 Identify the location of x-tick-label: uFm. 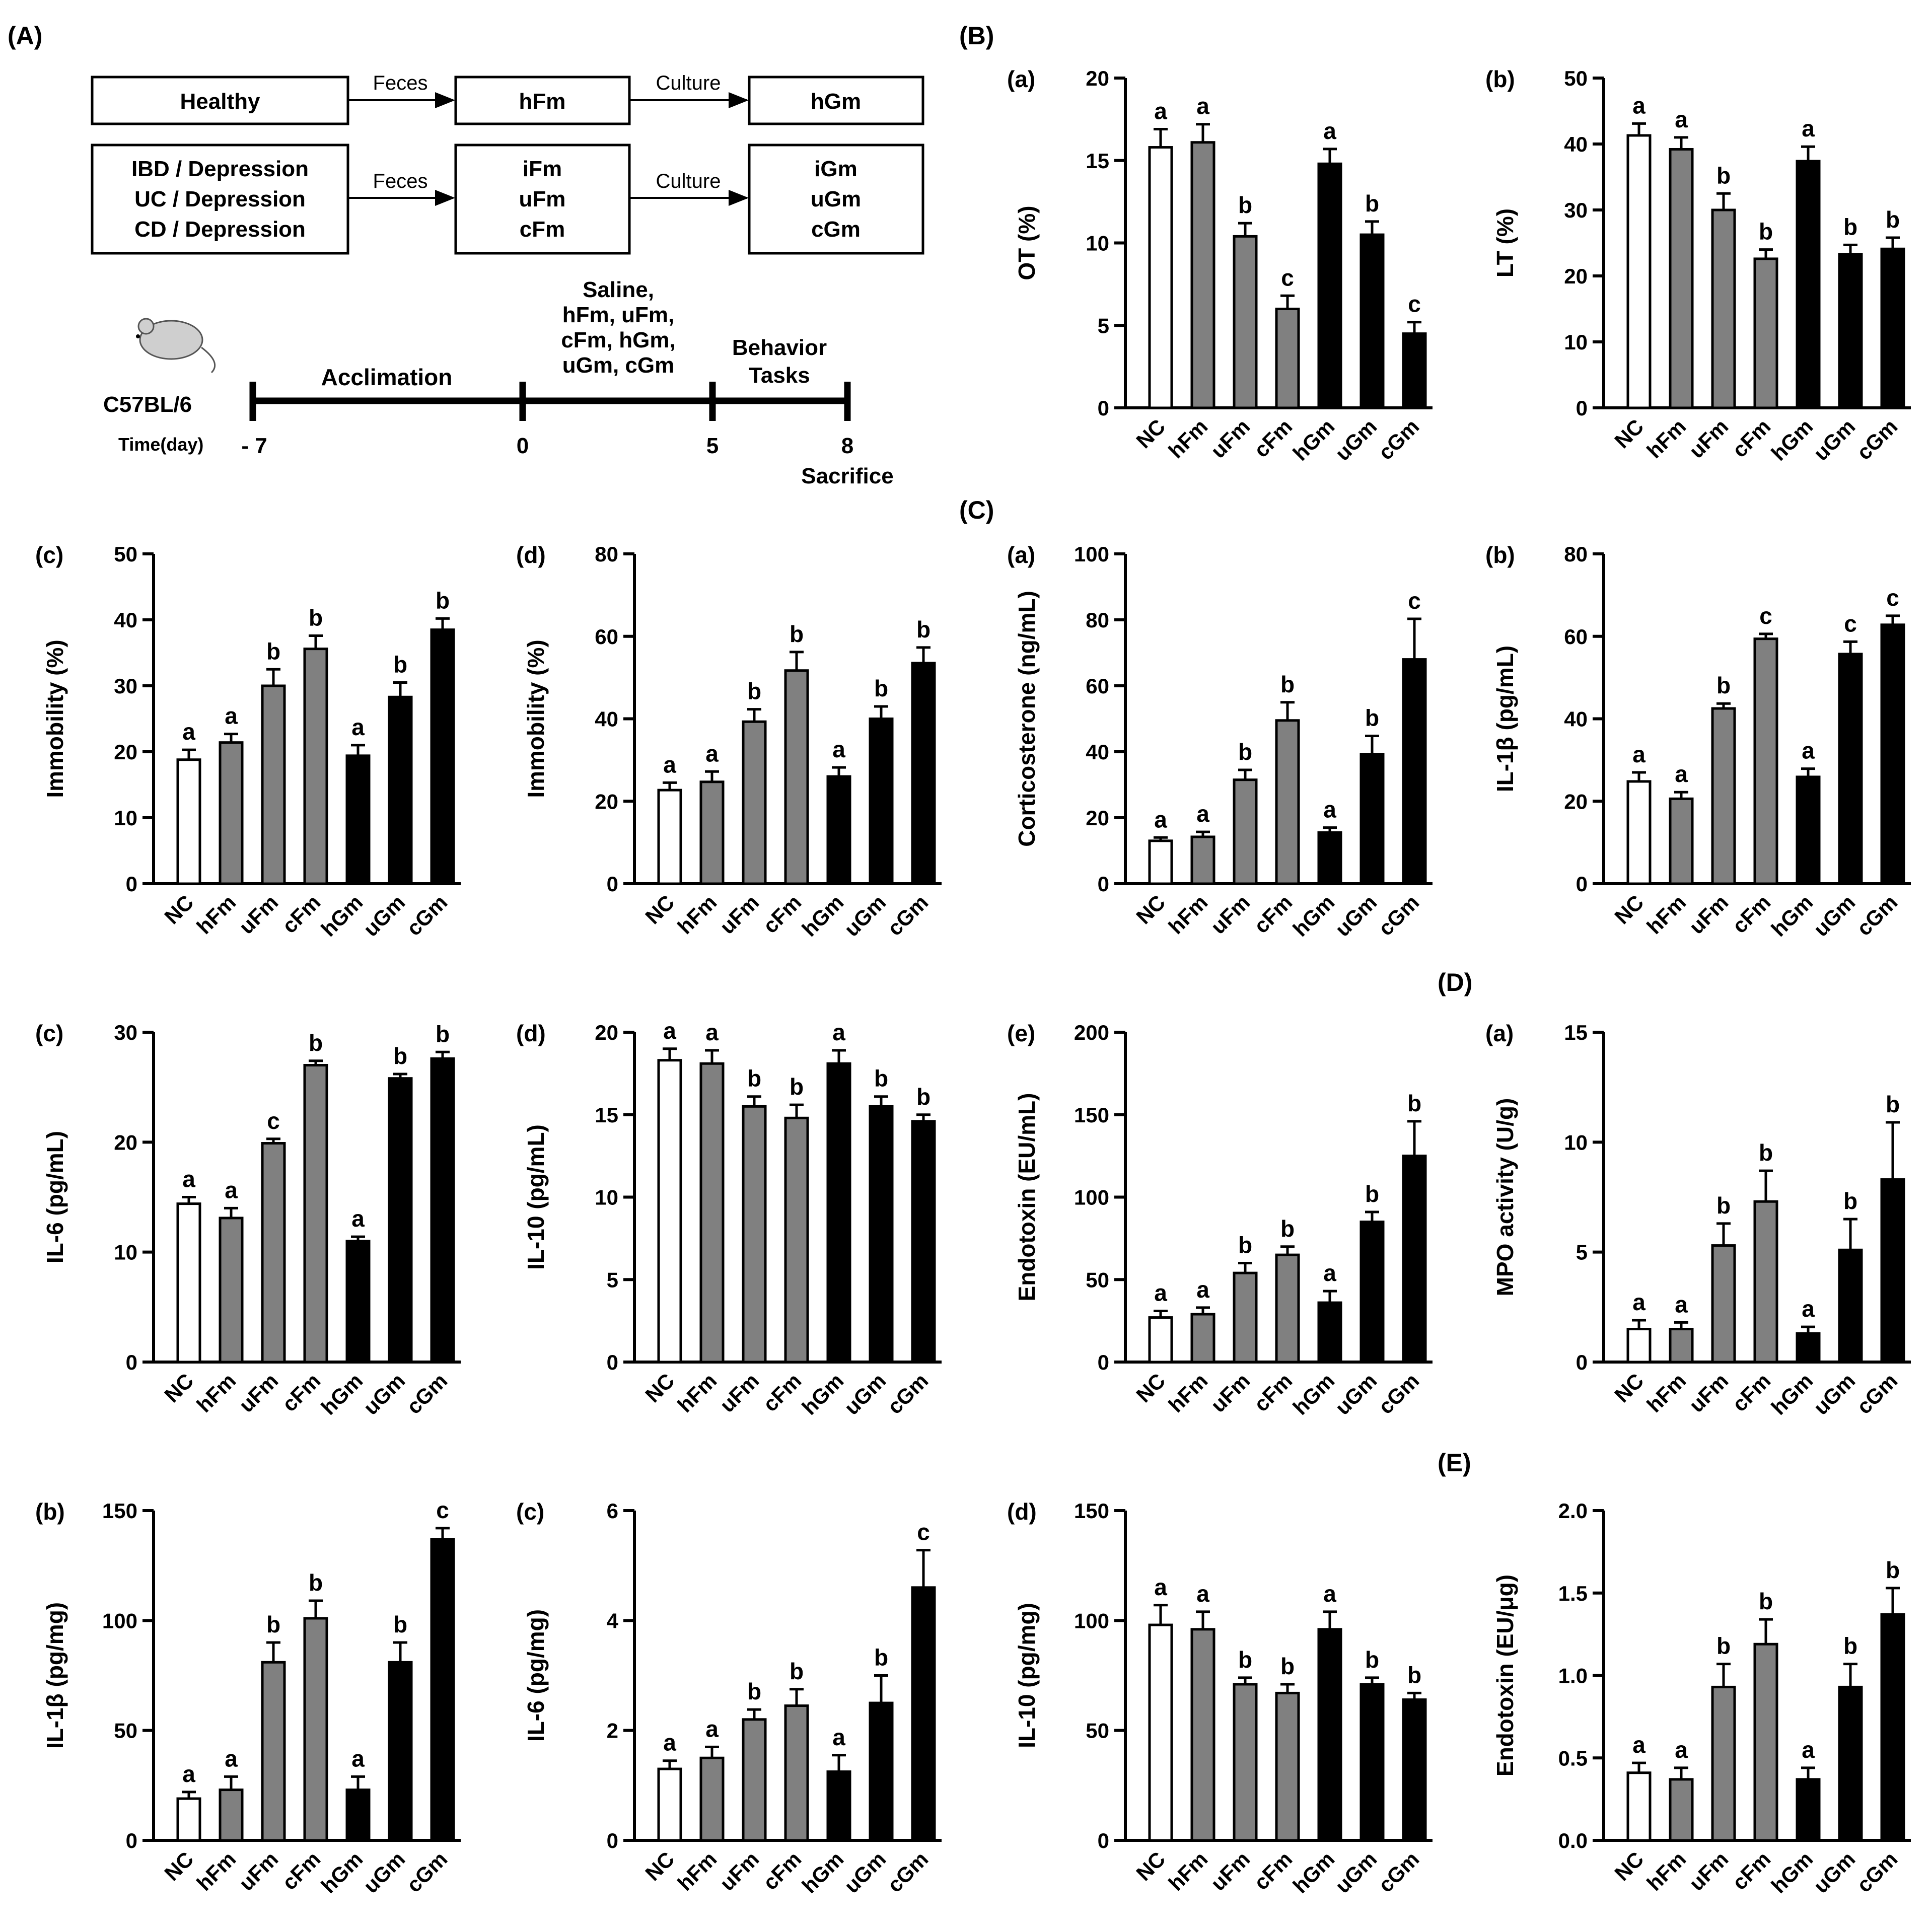
(739, 1393).